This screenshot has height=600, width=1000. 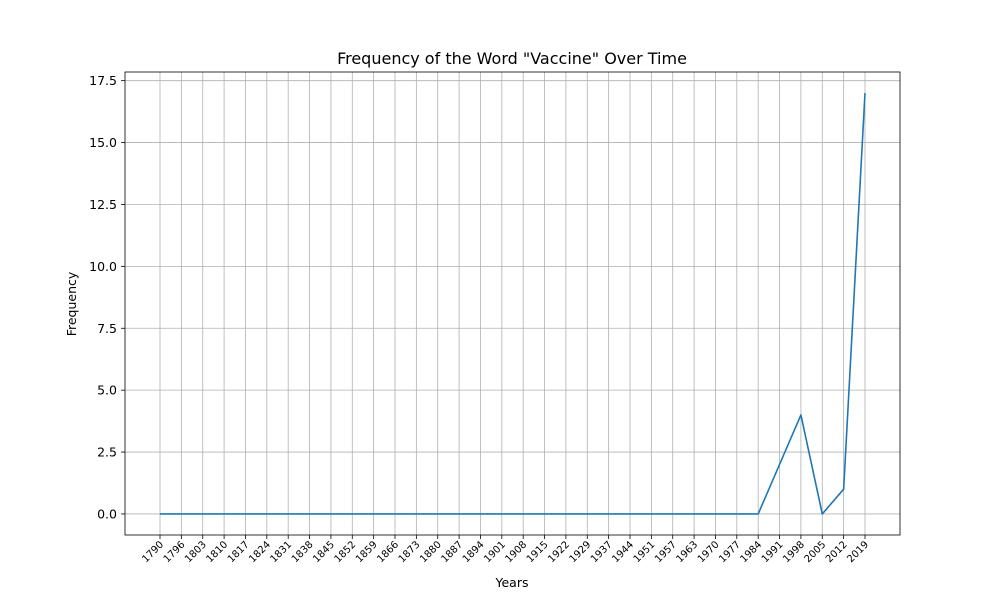 What do you see at coordinates (282, 552) in the screenshot?
I see `x-tick-label: 1831` at bounding box center [282, 552].